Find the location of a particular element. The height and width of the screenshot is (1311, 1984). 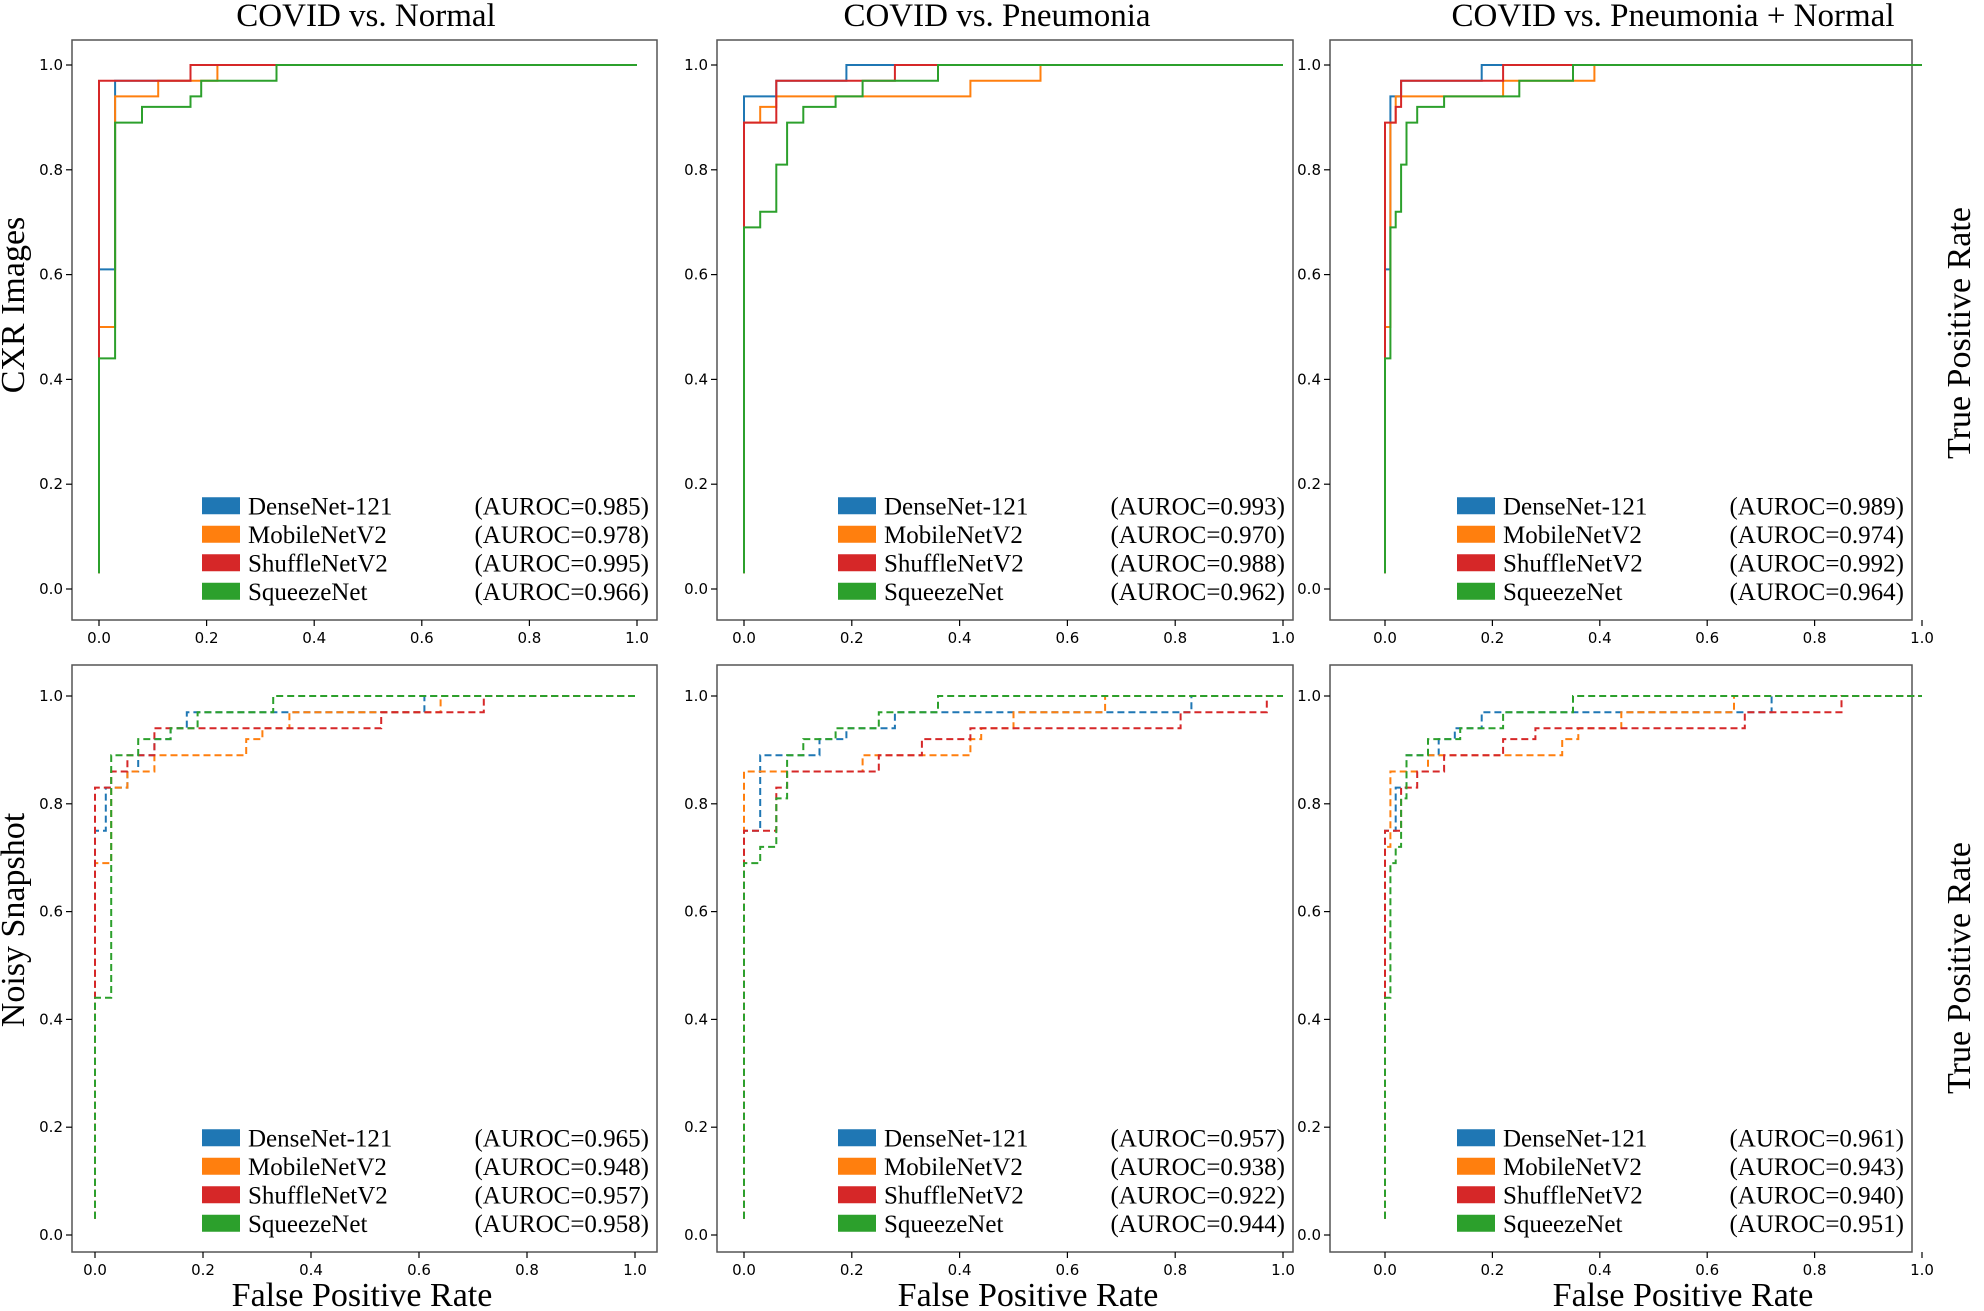

legend-auroc: (AUROC=0.961) is located at coordinates (1816, 1138).